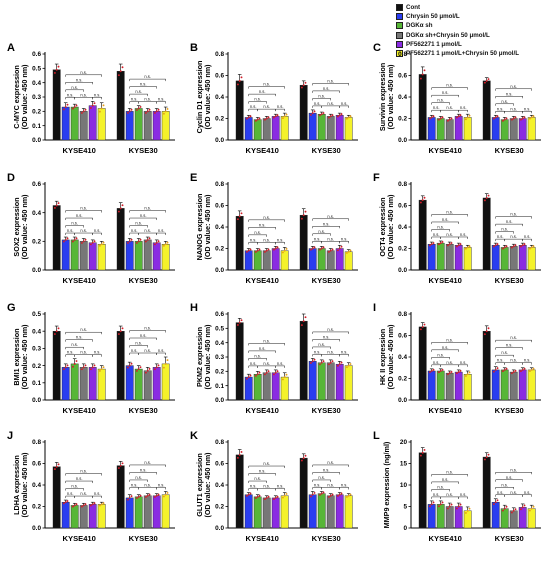  What do you see at coordinates (402, 54) in the screenshot?
I see `y-tick-label: 0.8` at bounding box center [402, 54].